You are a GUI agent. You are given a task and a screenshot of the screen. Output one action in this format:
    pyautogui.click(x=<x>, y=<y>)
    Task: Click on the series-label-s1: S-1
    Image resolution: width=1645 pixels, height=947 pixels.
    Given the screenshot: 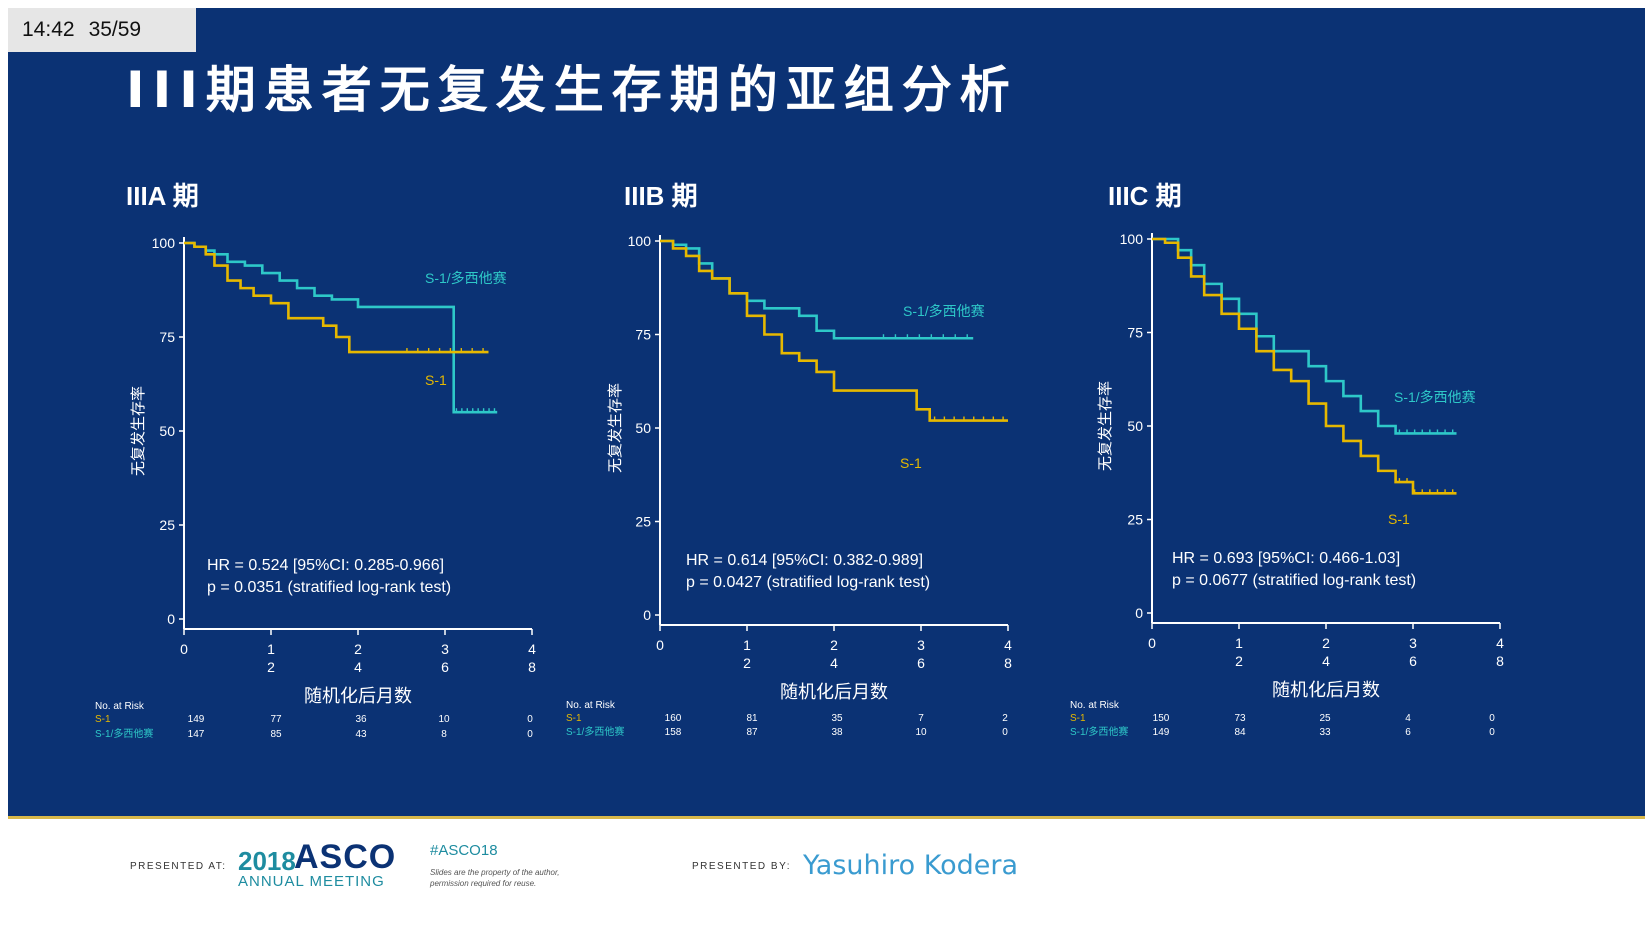 What is the action you would take?
    pyautogui.click(x=1399, y=519)
    